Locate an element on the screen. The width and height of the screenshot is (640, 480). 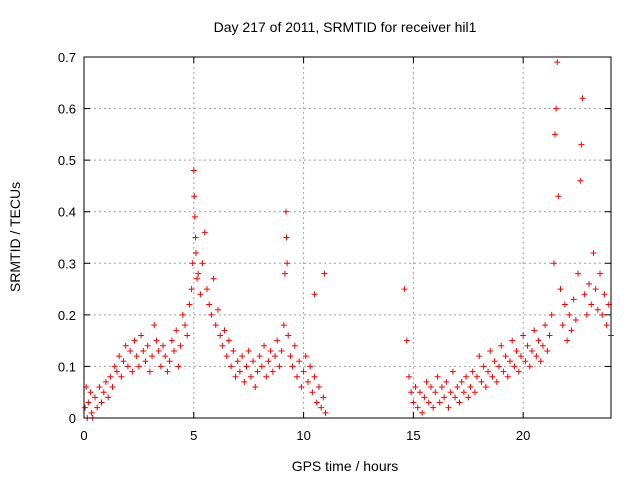
x-tick-label: 15 is located at coordinates (413, 435).